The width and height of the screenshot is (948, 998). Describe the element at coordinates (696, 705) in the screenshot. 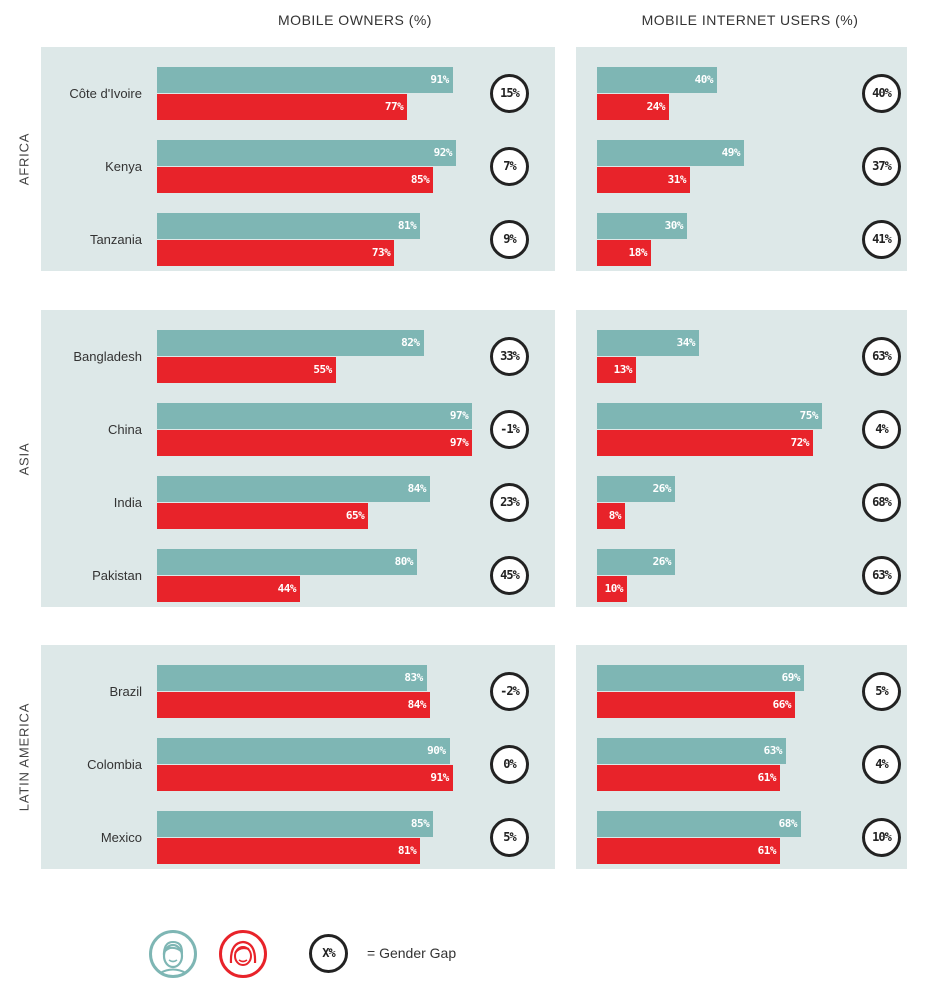

I see `internet-female-bar: 66%` at that location.